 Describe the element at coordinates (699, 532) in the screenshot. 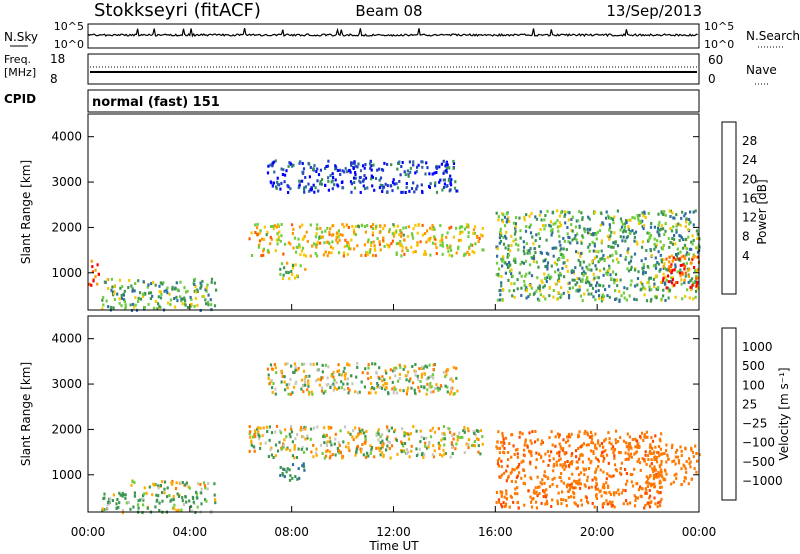

I see `x-tick-label: 00:00` at that location.